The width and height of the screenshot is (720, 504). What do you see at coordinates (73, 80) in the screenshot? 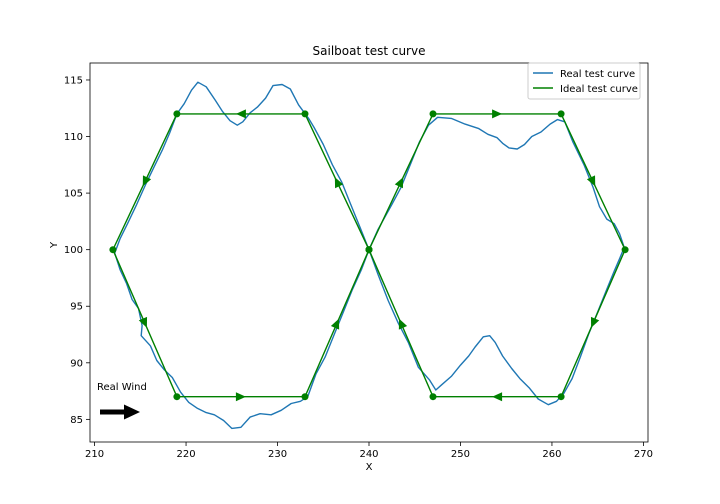
I see `y-tick-label: 115` at bounding box center [73, 80].